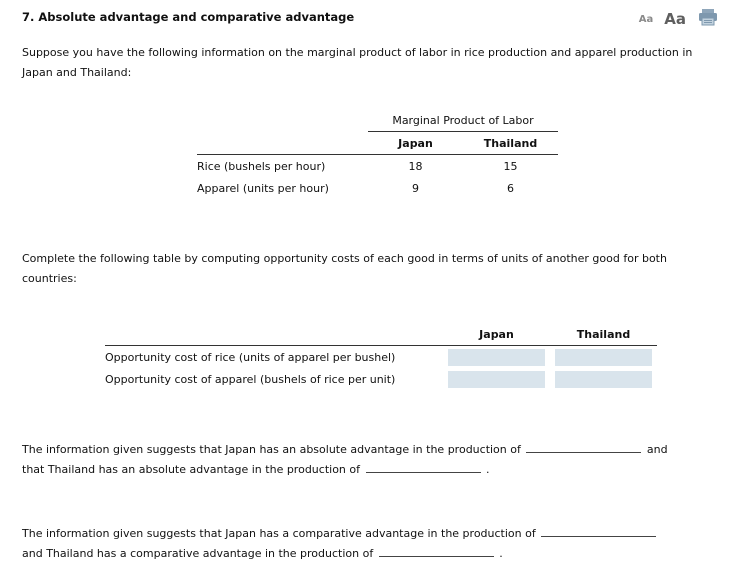 The width and height of the screenshot is (747, 564). I want to click on mpl-value-rice-japan: 18, so click(415, 166).